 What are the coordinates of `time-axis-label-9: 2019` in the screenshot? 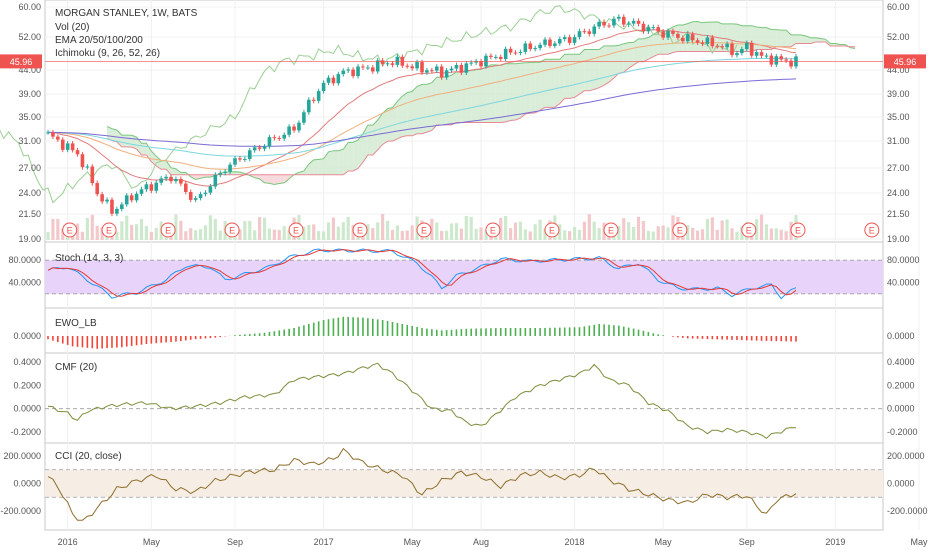 It's located at (835, 542).